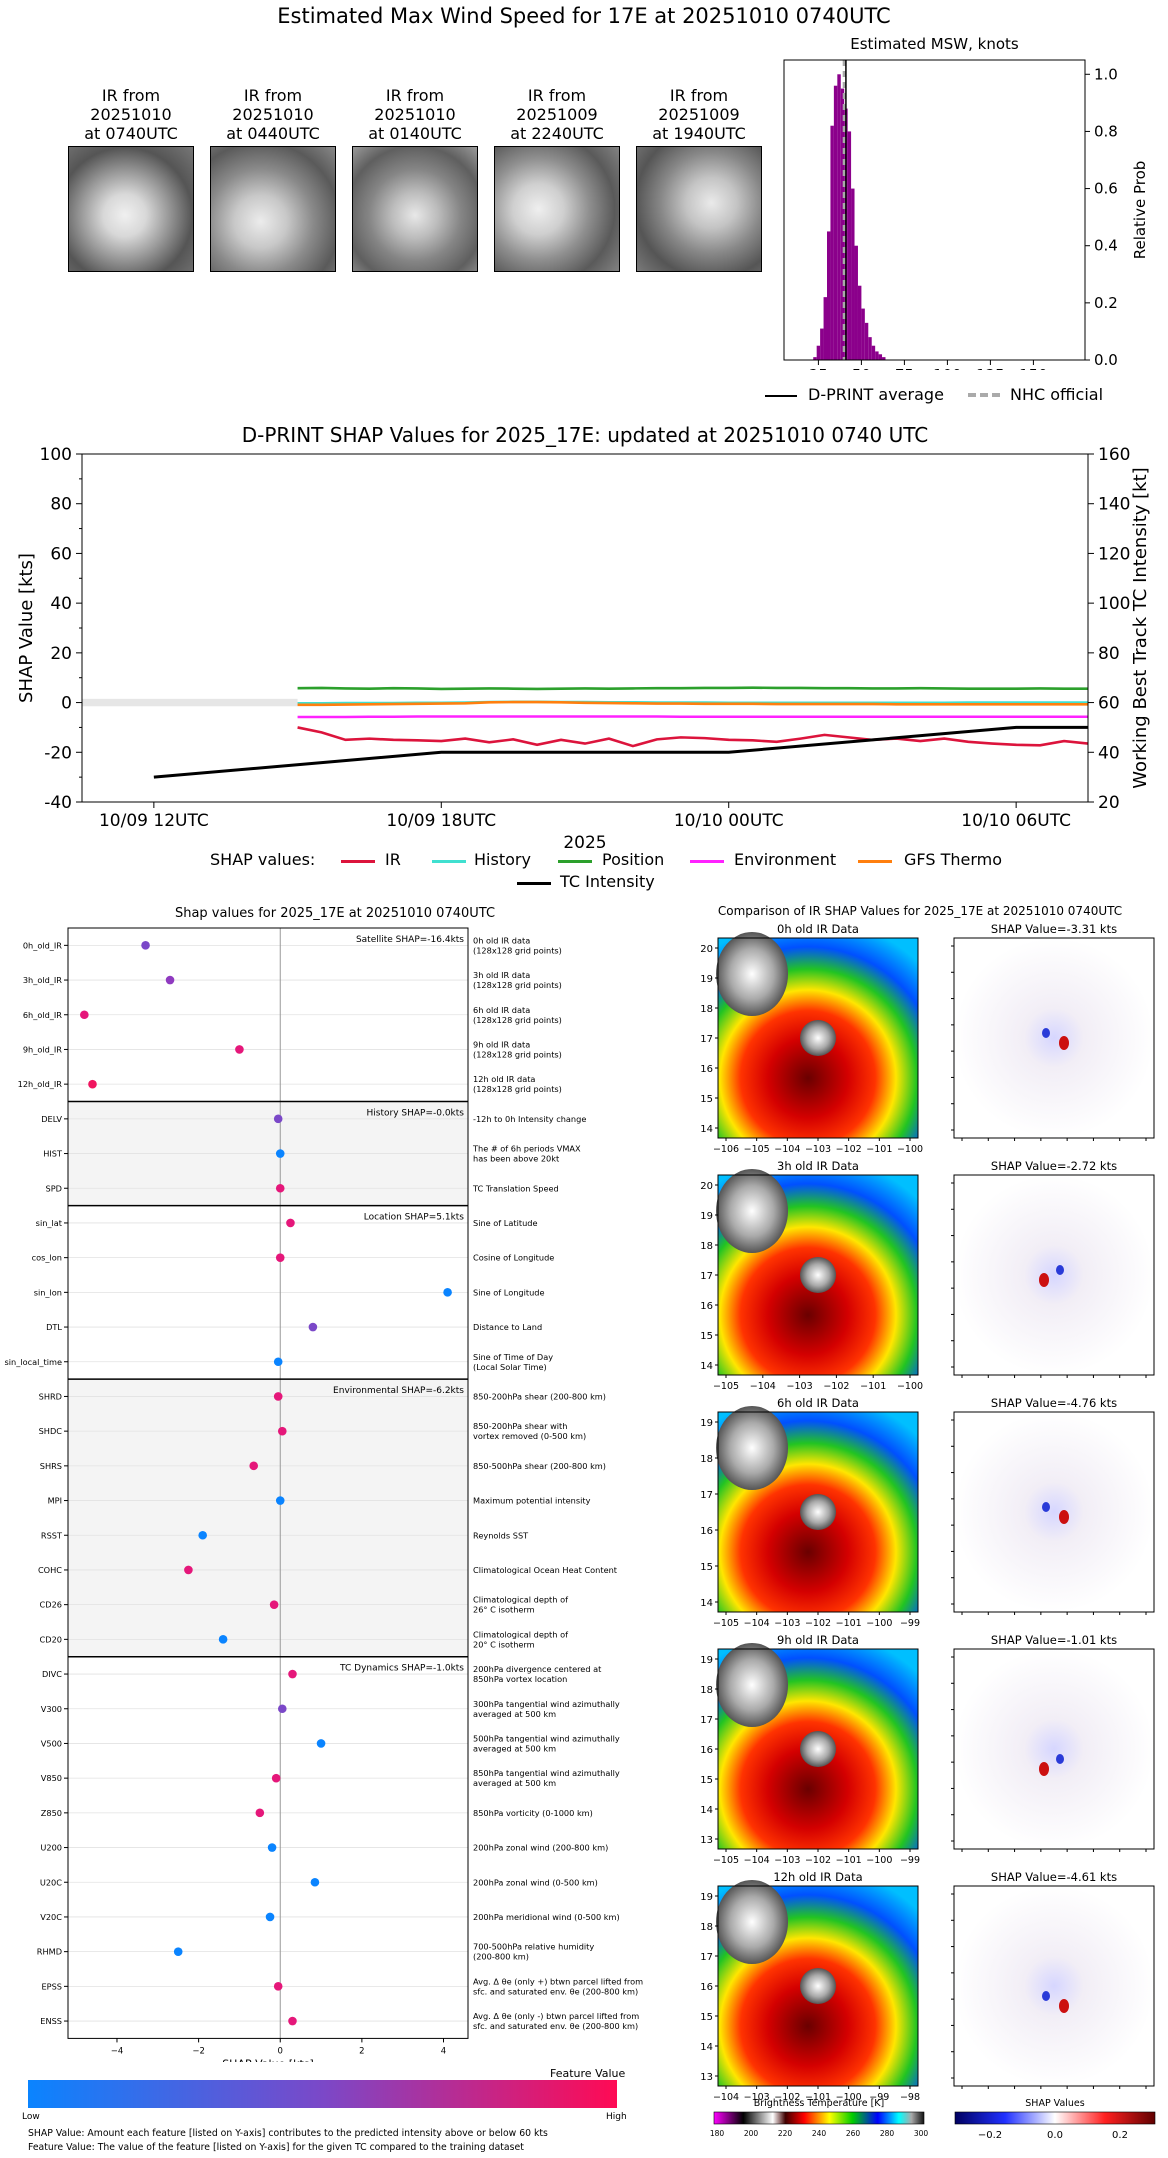 The image size is (1168, 2158). What do you see at coordinates (415, 209) in the screenshot?
I see `ir-thumb-image` at bounding box center [415, 209].